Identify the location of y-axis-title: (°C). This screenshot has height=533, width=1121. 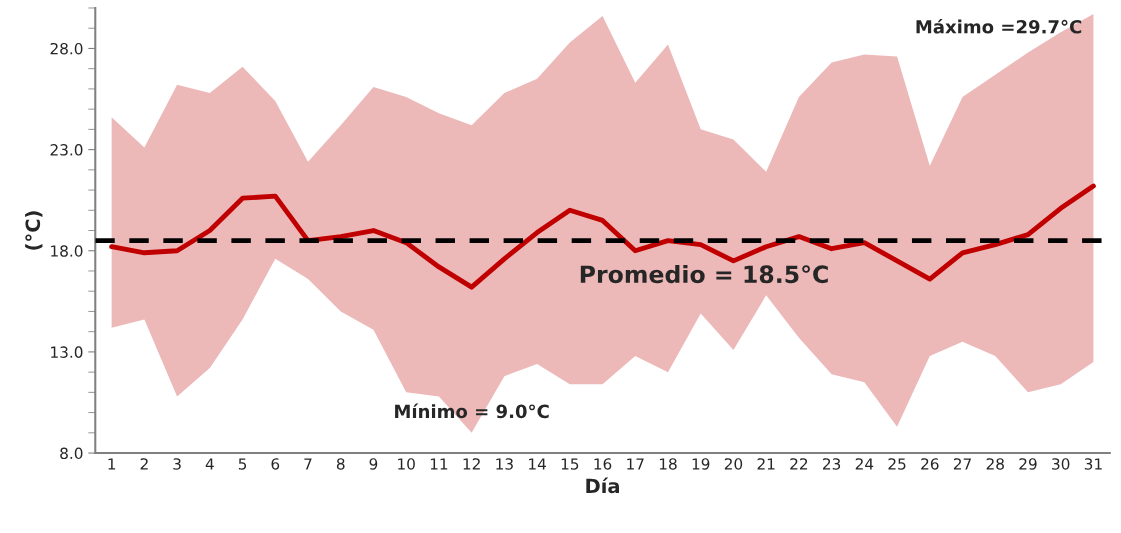
(34, 230).